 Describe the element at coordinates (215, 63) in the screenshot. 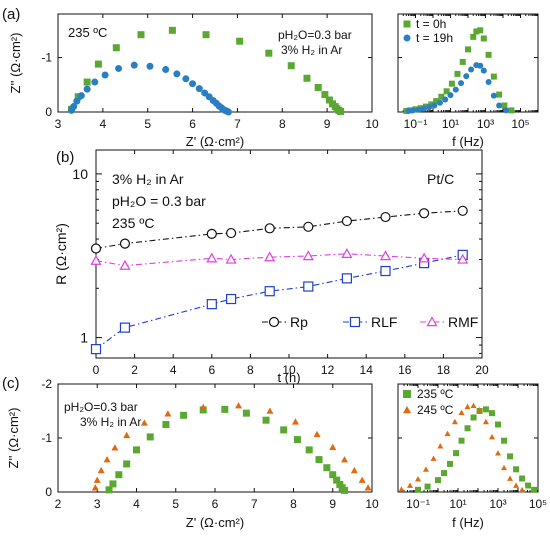

I see `panel-a-left-frame` at that location.